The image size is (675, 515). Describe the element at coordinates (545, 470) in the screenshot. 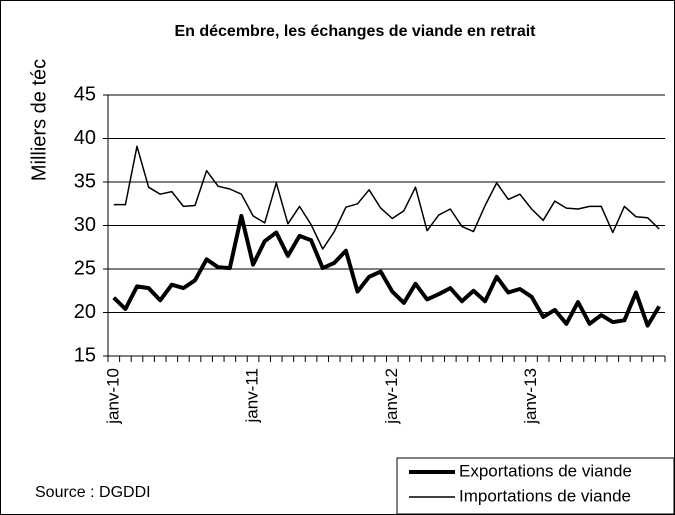

I see `legend-label: Exportations de viande` at that location.